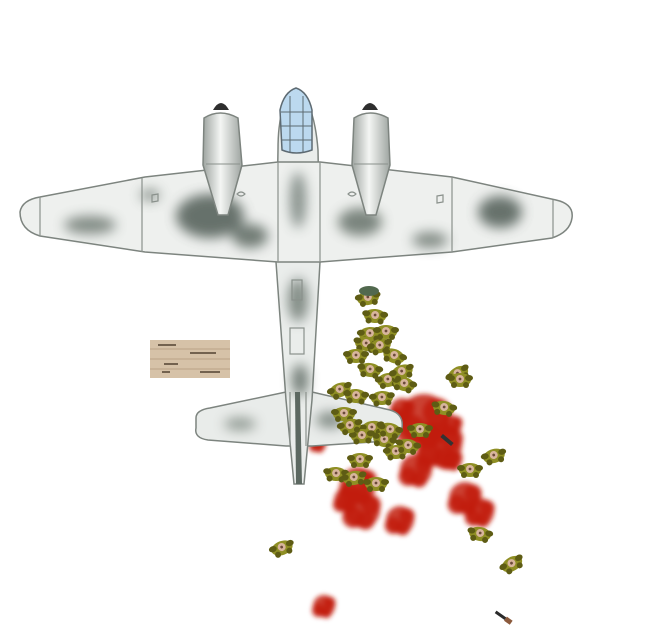  Describe the element at coordinates (447, 440) in the screenshot. I see `rifle-icon` at that location.